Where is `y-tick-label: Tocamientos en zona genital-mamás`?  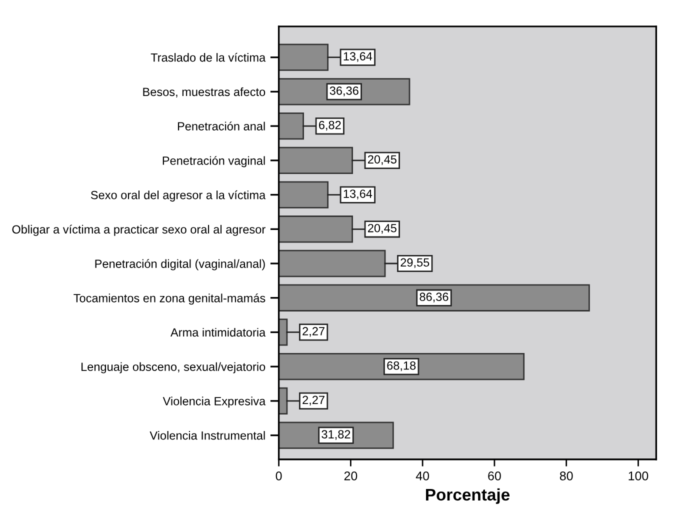
y-tick-label: Tocamientos en zona genital-mamás is located at coordinates (170, 299).